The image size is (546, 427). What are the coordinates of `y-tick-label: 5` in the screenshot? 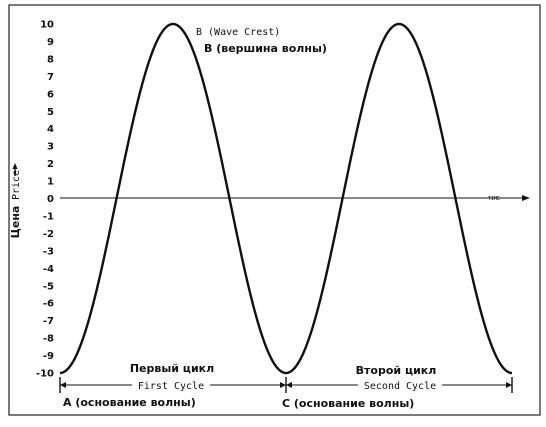 It's located at (50, 112).